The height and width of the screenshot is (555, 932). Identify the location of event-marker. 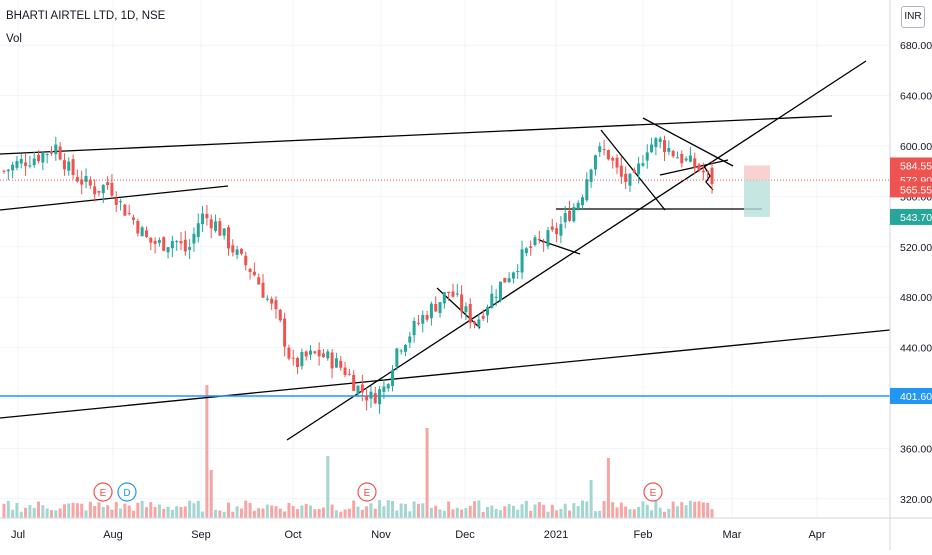
(127, 492).